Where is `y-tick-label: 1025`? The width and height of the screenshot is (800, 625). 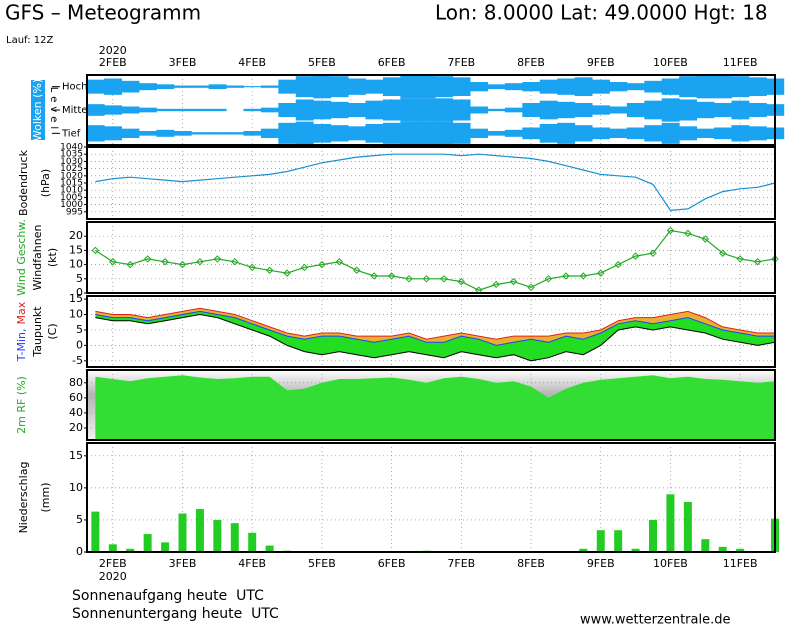
y-tick-label: 1025 is located at coordinates (71, 169).